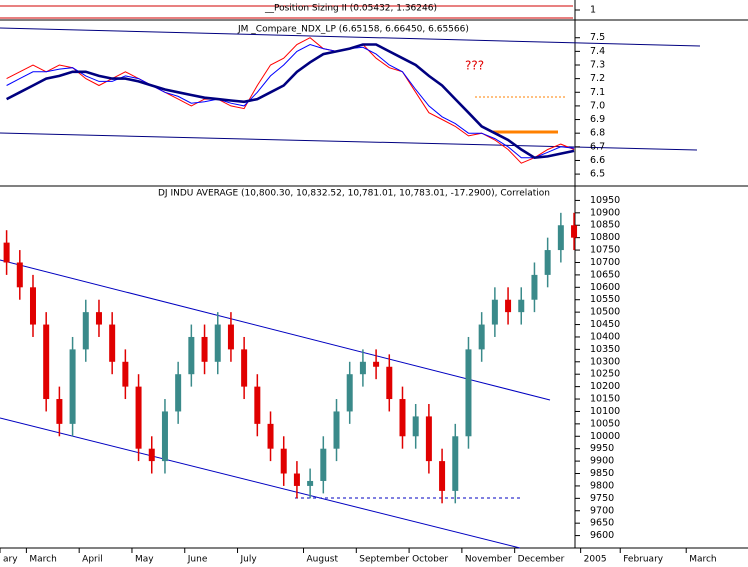 The width and height of the screenshot is (748, 567). I want to click on y-tick-label: 10600, so click(605, 287).